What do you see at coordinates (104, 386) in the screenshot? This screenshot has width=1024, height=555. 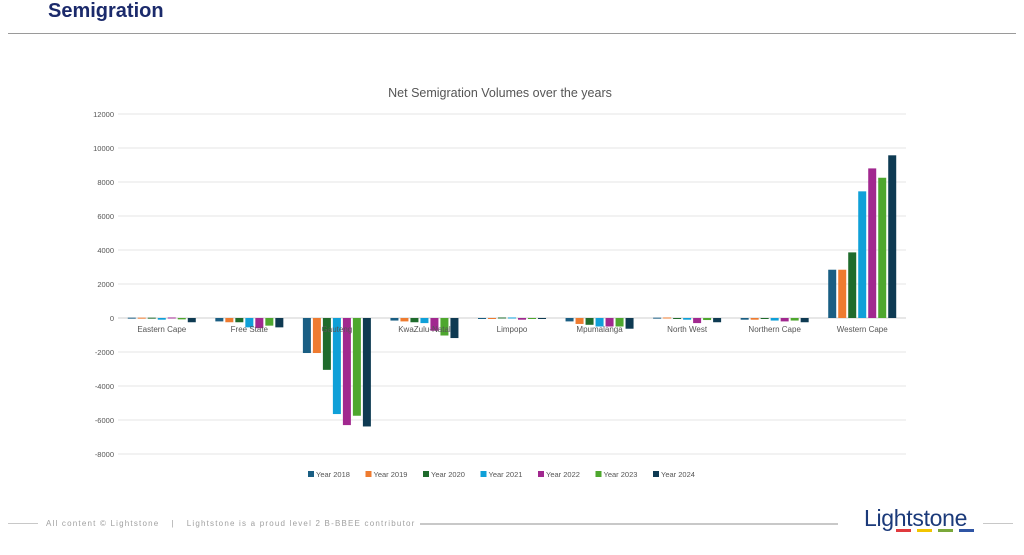 I see `y-tick-label: -4000` at bounding box center [104, 386].